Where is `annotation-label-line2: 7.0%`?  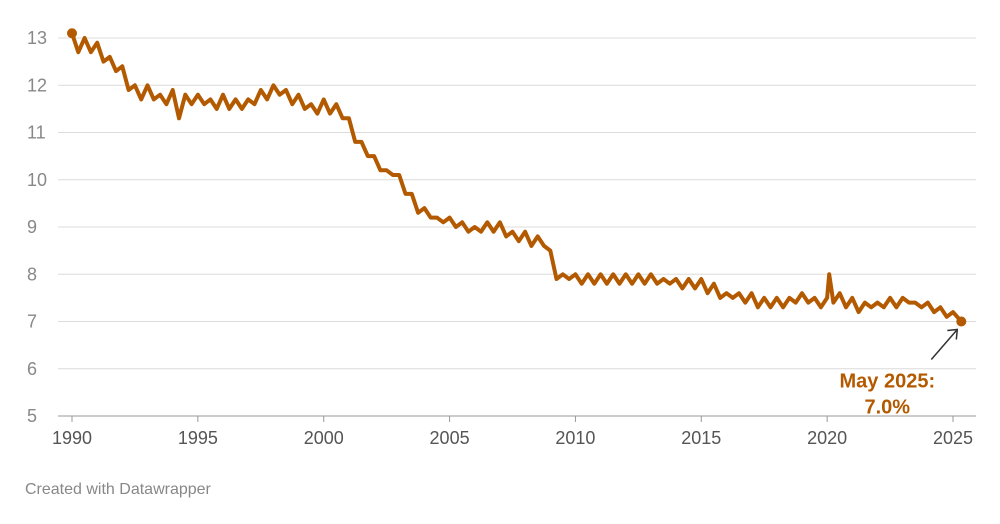 annotation-label-line2: 7.0% is located at coordinates (888, 408).